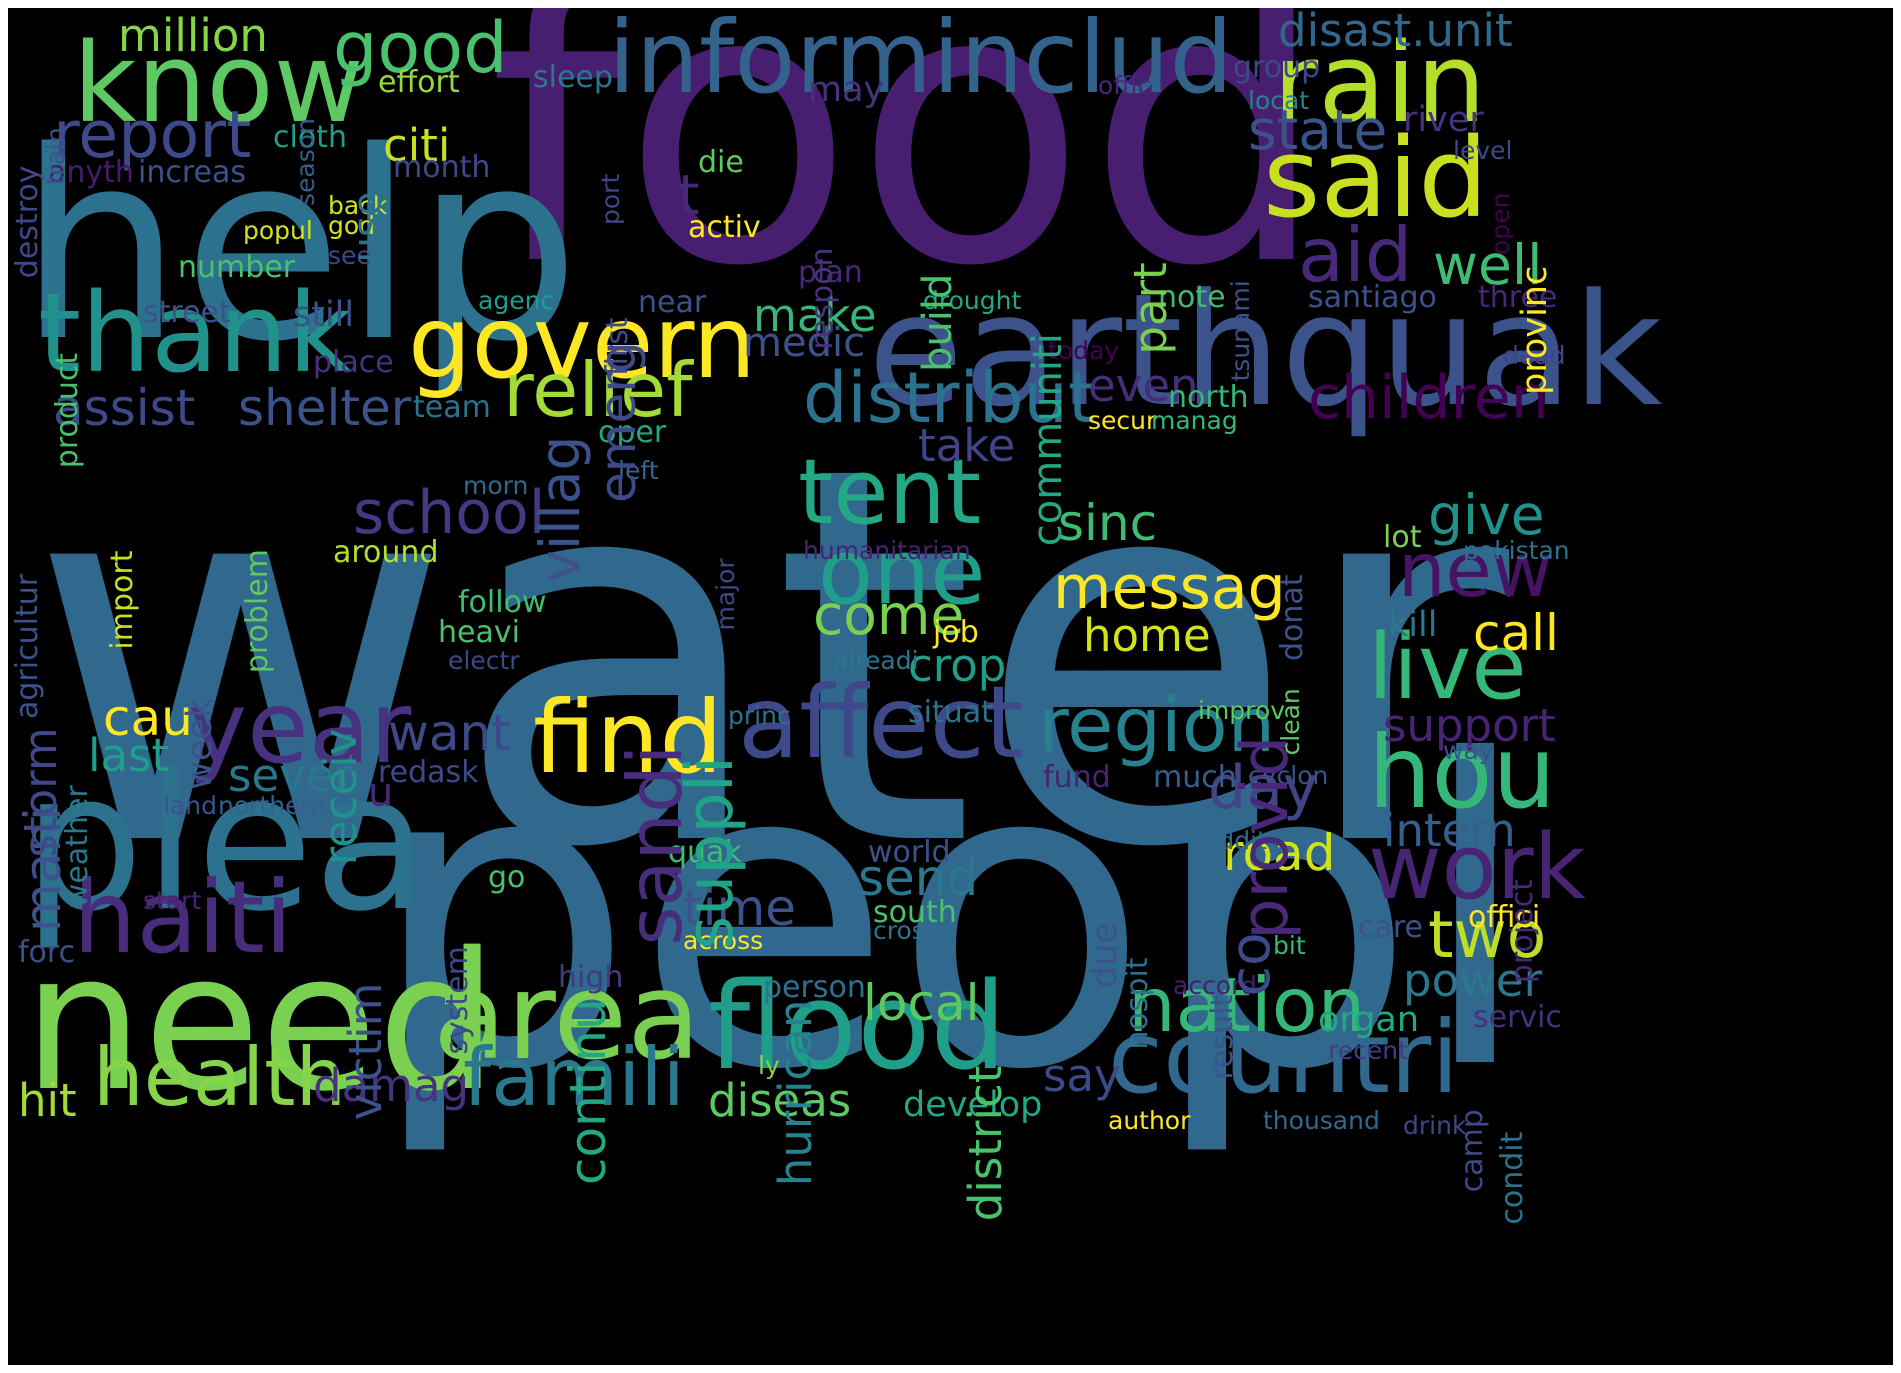 This screenshot has width=1901, height=1373. I want to click on word-number: number, so click(237, 267).